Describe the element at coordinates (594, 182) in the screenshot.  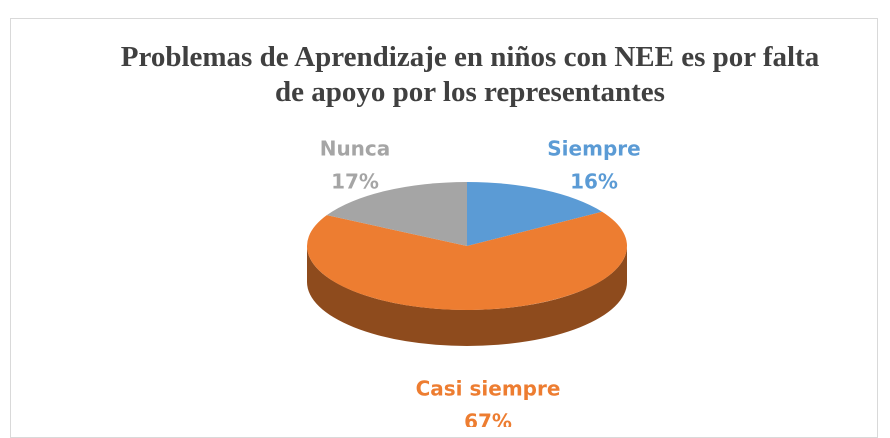
I see `slice-value-label: 16%` at that location.